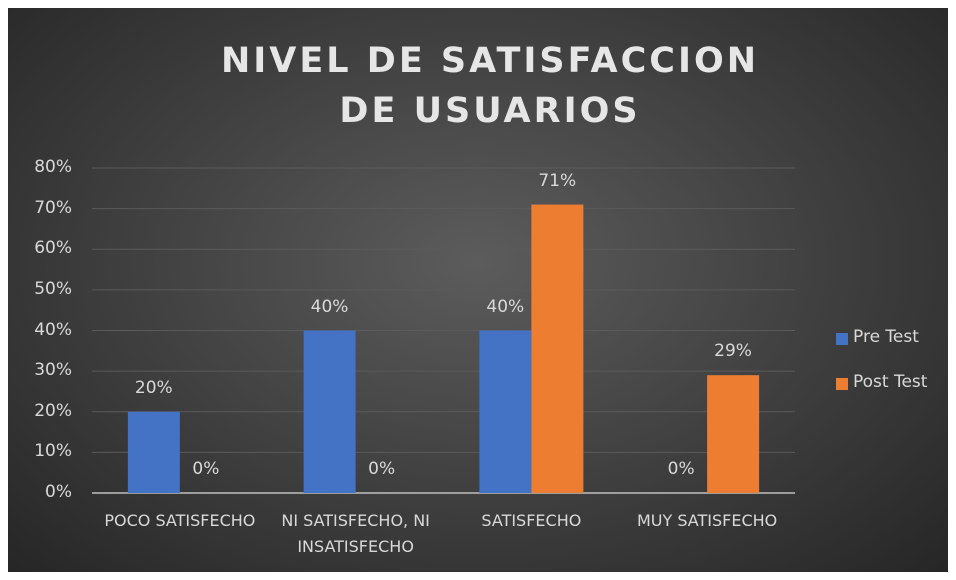 Image resolution: width=956 pixels, height=580 pixels. What do you see at coordinates (53, 207) in the screenshot?
I see `y-tick-label: 70%` at bounding box center [53, 207].